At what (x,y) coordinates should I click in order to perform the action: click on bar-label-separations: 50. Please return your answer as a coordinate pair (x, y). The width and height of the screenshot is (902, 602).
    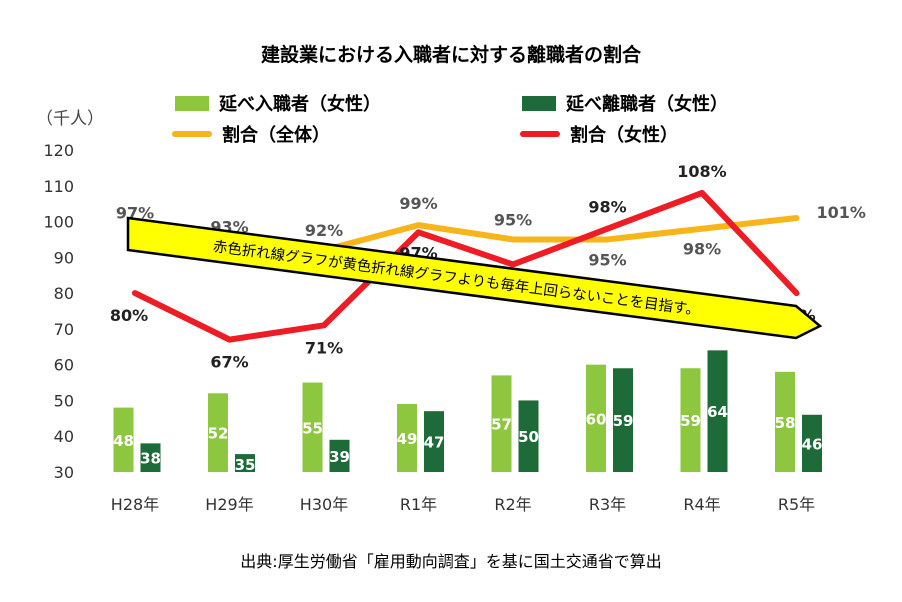
    Looking at the image, I should click on (528, 437).